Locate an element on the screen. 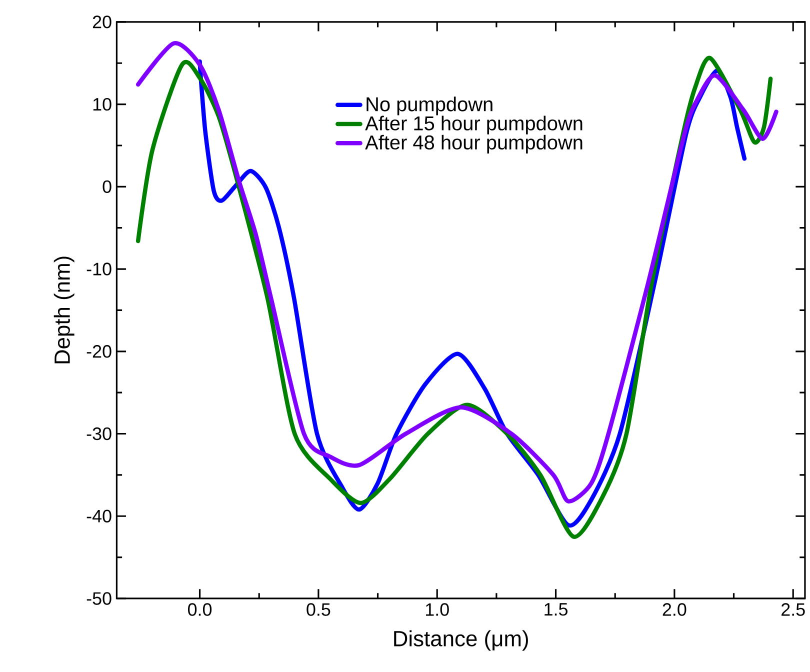 The width and height of the screenshot is (810, 672). x-tick-label: 1.5 is located at coordinates (556, 609).